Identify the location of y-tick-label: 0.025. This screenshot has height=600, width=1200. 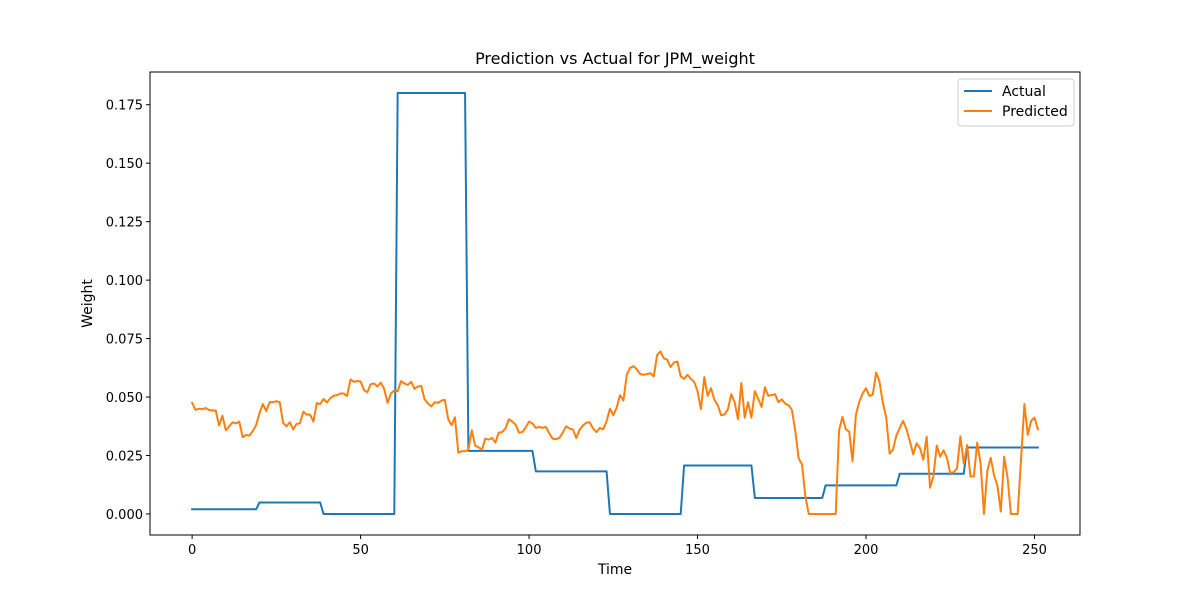
(124, 456).